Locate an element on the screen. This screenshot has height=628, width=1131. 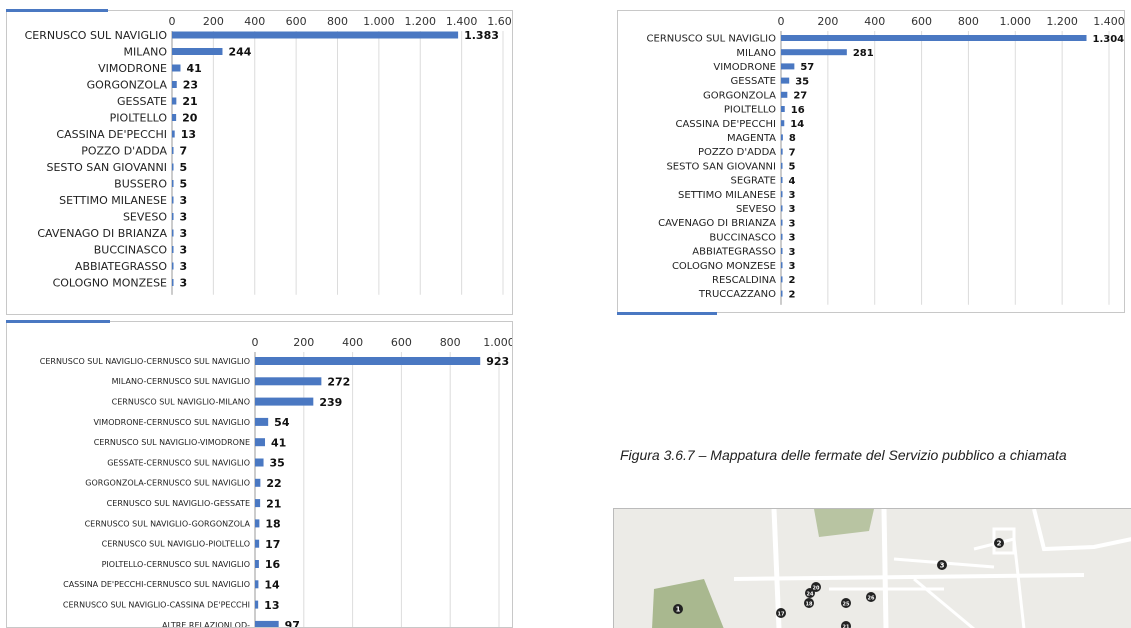
category-label: BUSSERO is located at coordinates (140, 183).